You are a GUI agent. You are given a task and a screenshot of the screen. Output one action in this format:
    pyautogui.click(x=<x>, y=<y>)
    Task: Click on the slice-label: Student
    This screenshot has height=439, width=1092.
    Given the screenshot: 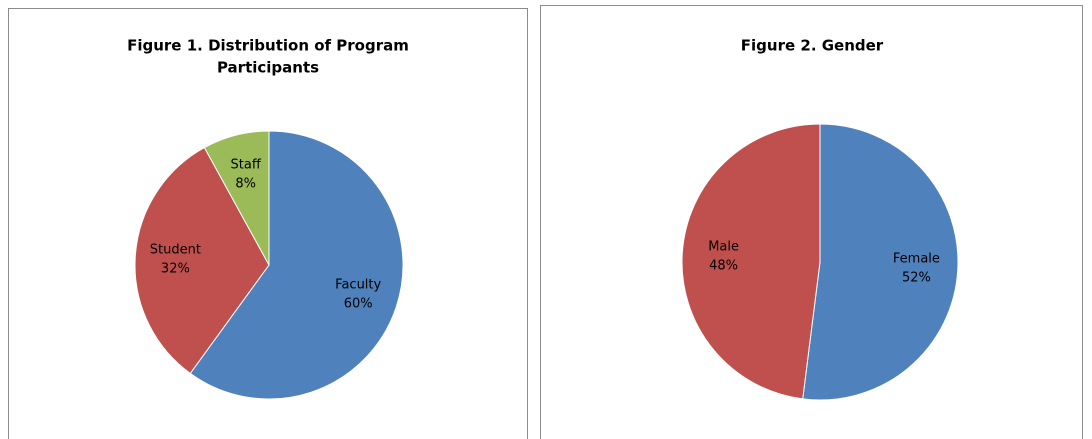 What is the action you would take?
    pyautogui.click(x=175, y=250)
    